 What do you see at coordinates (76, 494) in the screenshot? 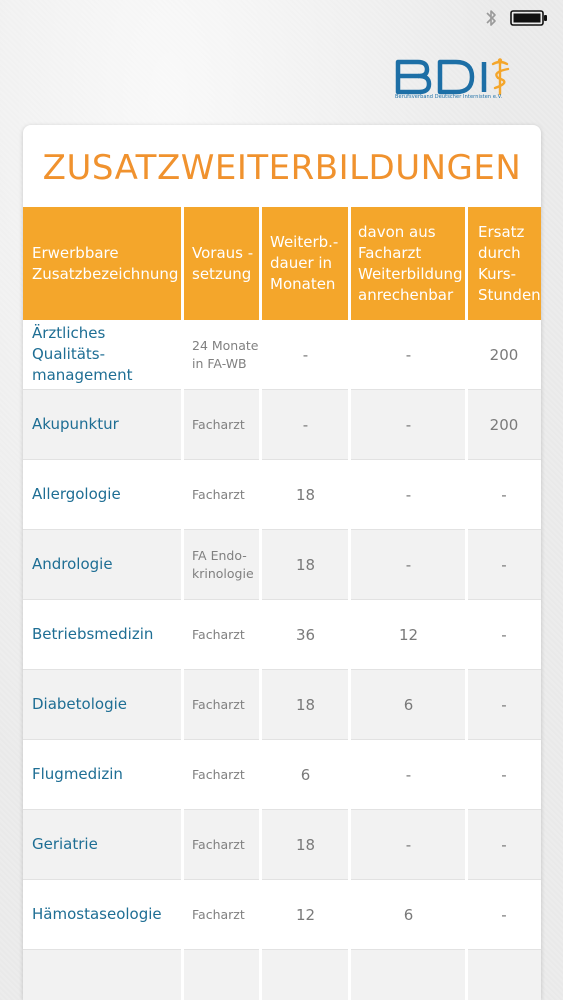
I see `cell-zusatzbezeichnung: Allergologie` at bounding box center [76, 494].